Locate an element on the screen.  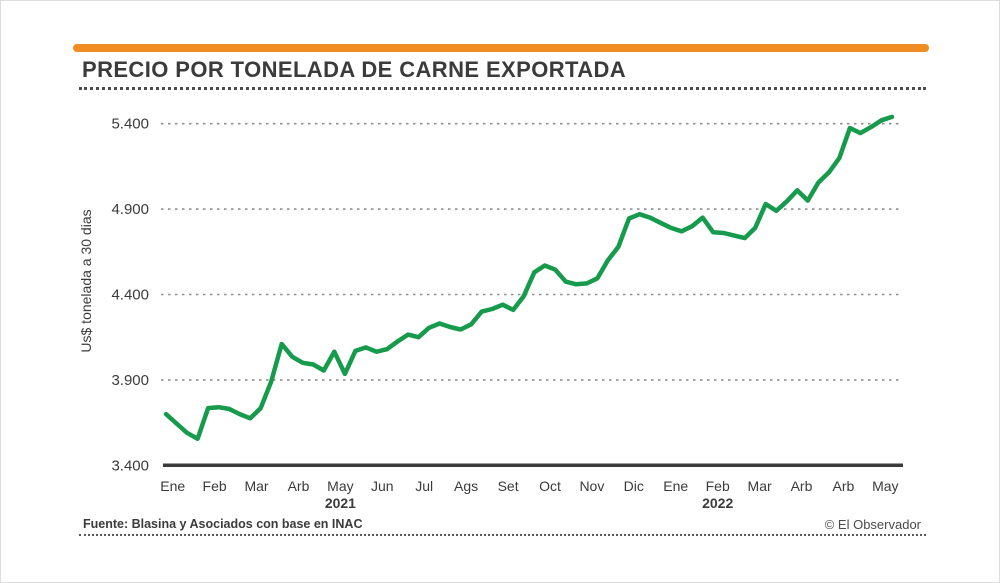
x-tick-label: Jun is located at coordinates (382, 486).